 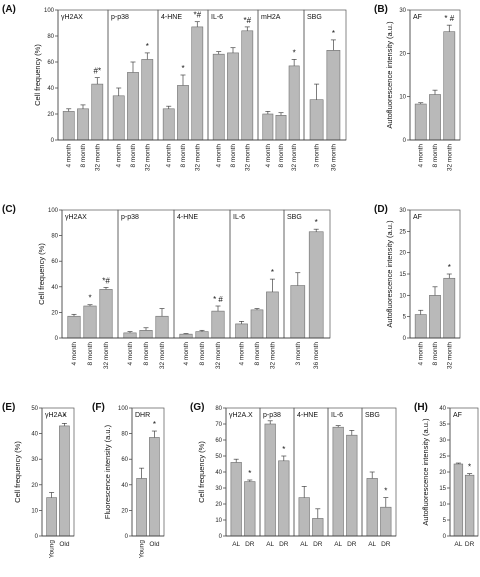 I want to click on y-tick-label: 80, so click(x=124, y=435).